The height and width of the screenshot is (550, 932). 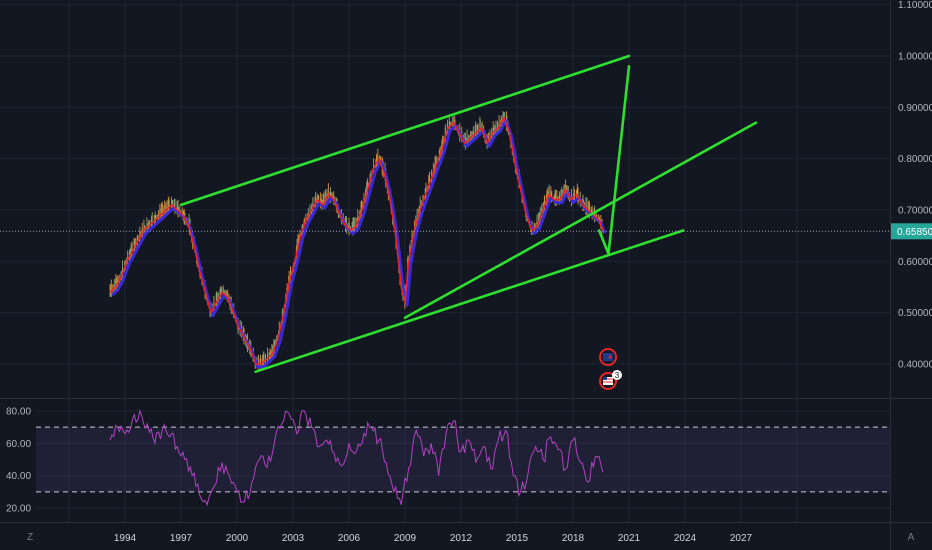 I want to click on x-tick-label: 2021, so click(x=629, y=538).